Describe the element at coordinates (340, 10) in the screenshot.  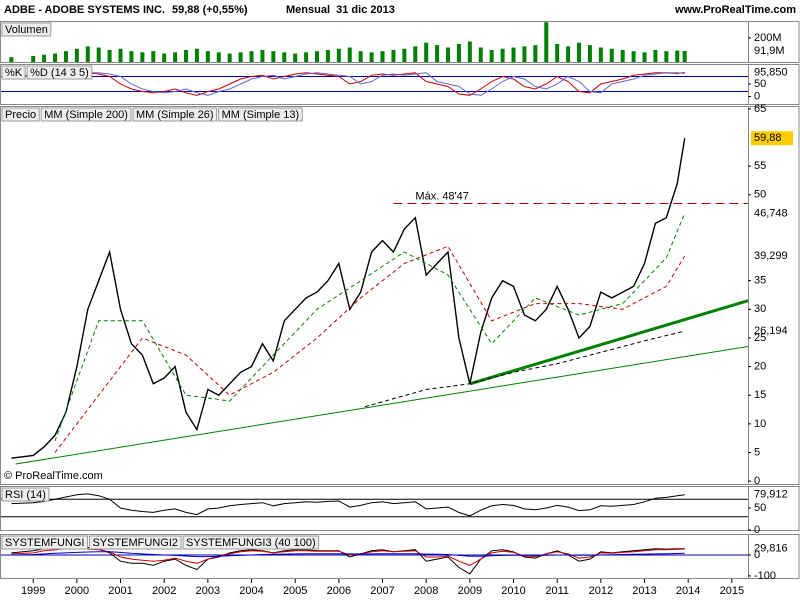
I see `period: Mensual 31 dic 2013` at that location.